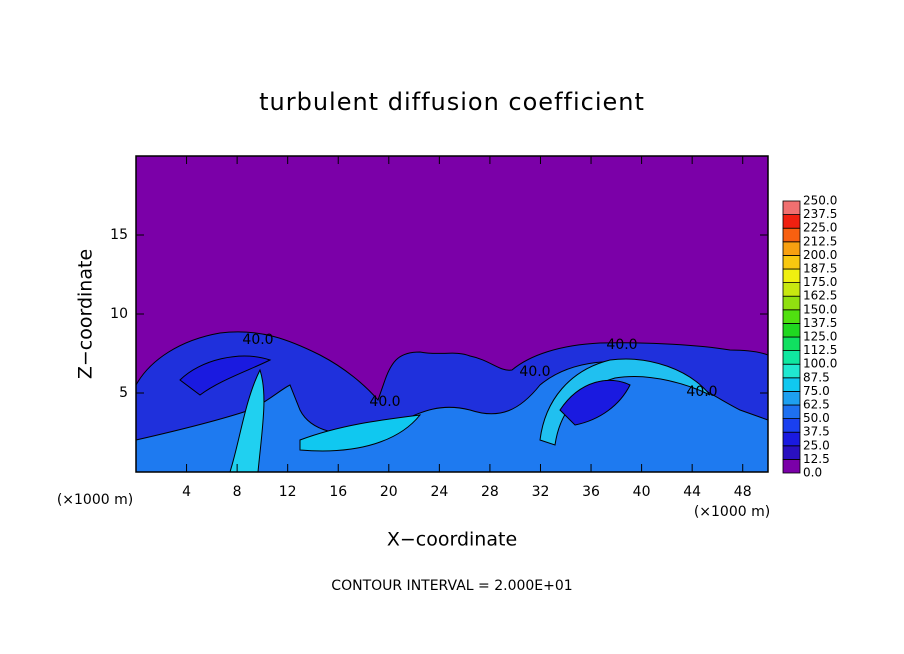  I want to click on x-axis-title: X−coordinate, so click(452, 540).